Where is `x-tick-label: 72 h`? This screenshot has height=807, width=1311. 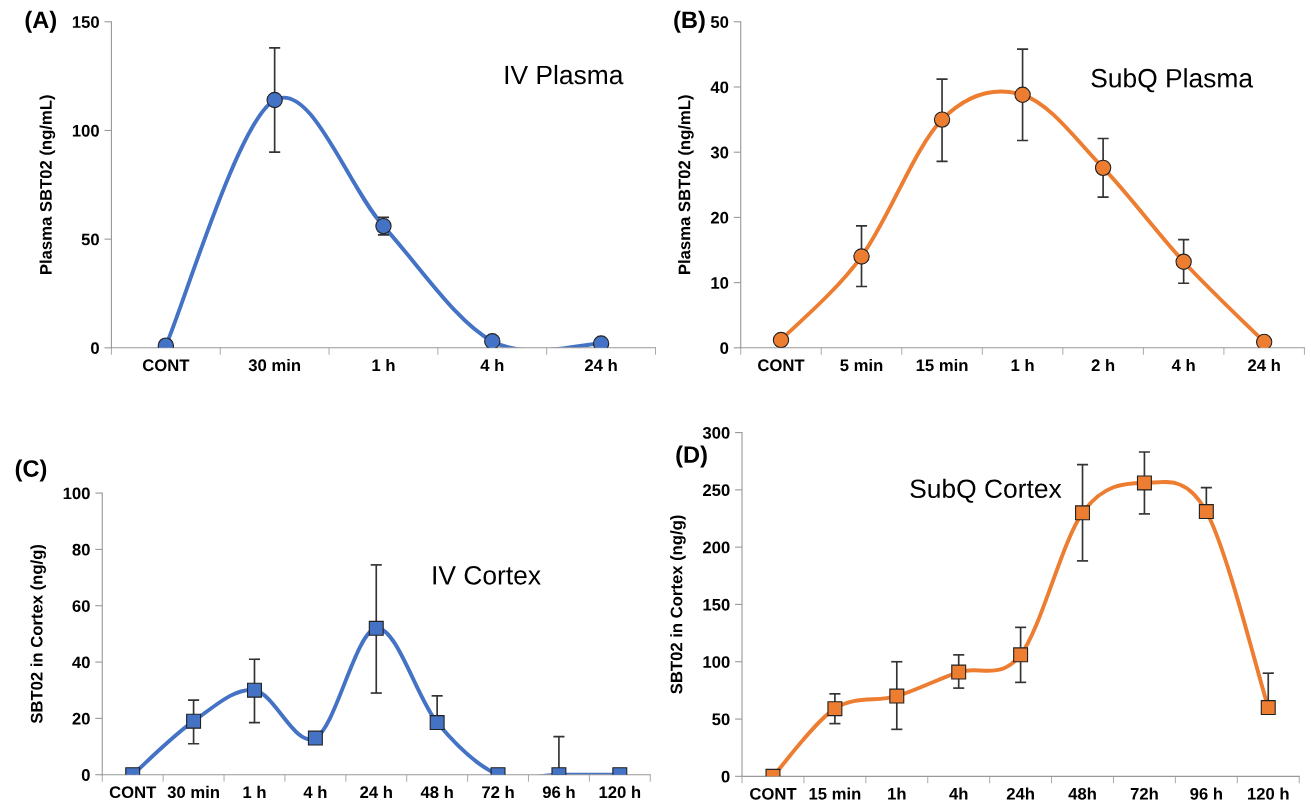 x-tick-label: 72 h is located at coordinates (498, 791).